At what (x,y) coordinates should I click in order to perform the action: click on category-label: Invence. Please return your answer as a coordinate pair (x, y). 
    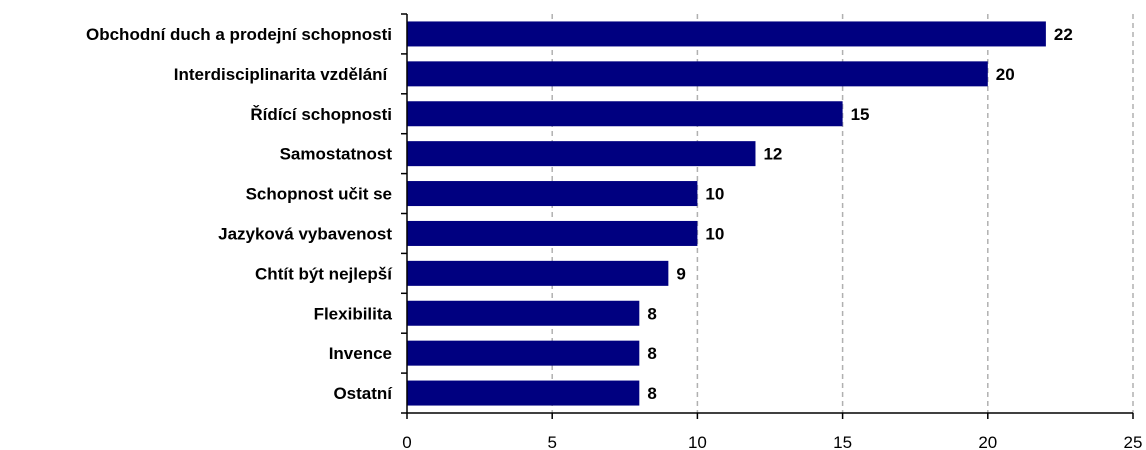
    Looking at the image, I should click on (360, 353).